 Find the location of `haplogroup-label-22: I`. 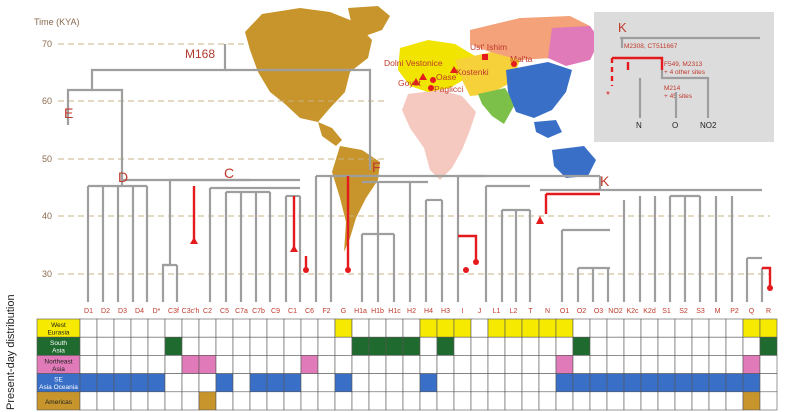

haplogroup-label-22: I is located at coordinates (463, 311).